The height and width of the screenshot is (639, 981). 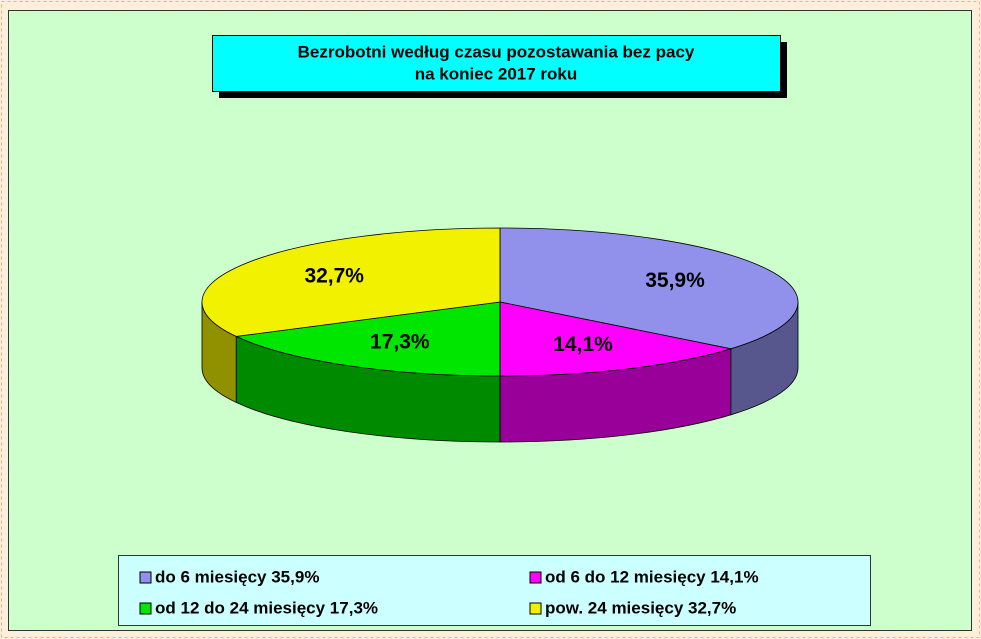 What do you see at coordinates (400, 342) in the screenshot?
I see `data-label: 17,3%` at bounding box center [400, 342].